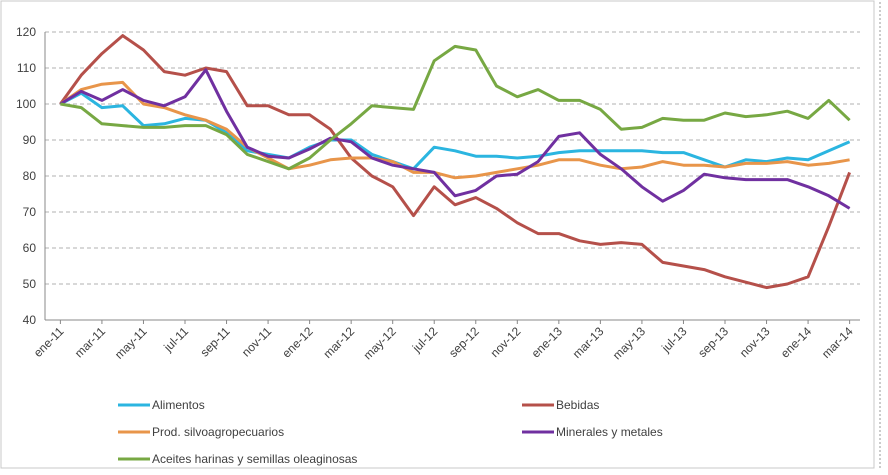 The image size is (888, 475). I want to click on x-tick-label: sep-13, so click(713, 342).